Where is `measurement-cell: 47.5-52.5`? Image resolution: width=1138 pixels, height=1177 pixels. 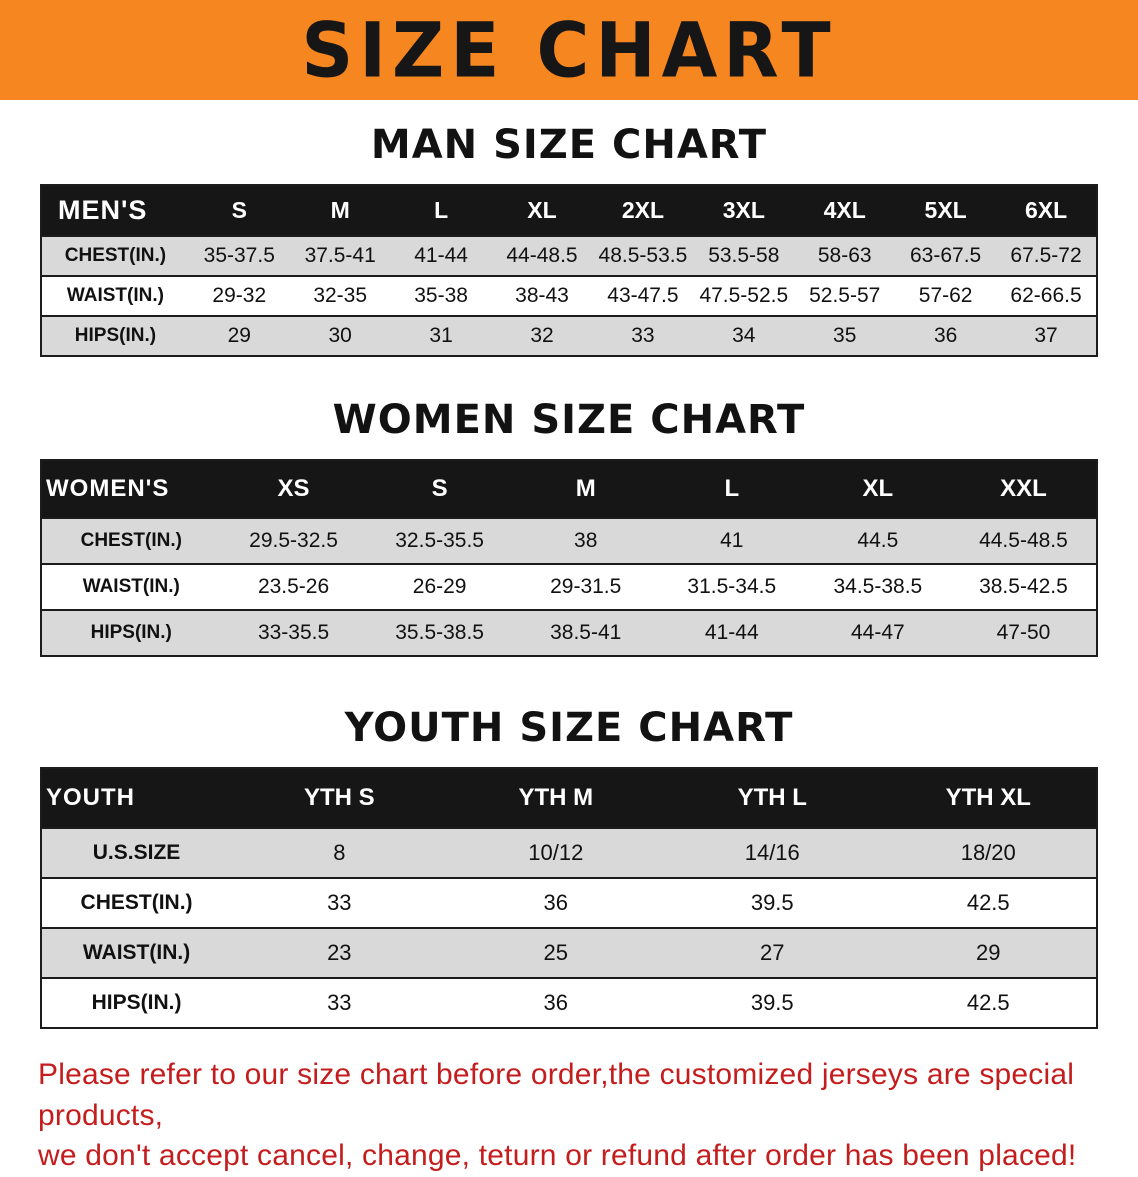 measurement-cell: 47.5-52.5 is located at coordinates (744, 295).